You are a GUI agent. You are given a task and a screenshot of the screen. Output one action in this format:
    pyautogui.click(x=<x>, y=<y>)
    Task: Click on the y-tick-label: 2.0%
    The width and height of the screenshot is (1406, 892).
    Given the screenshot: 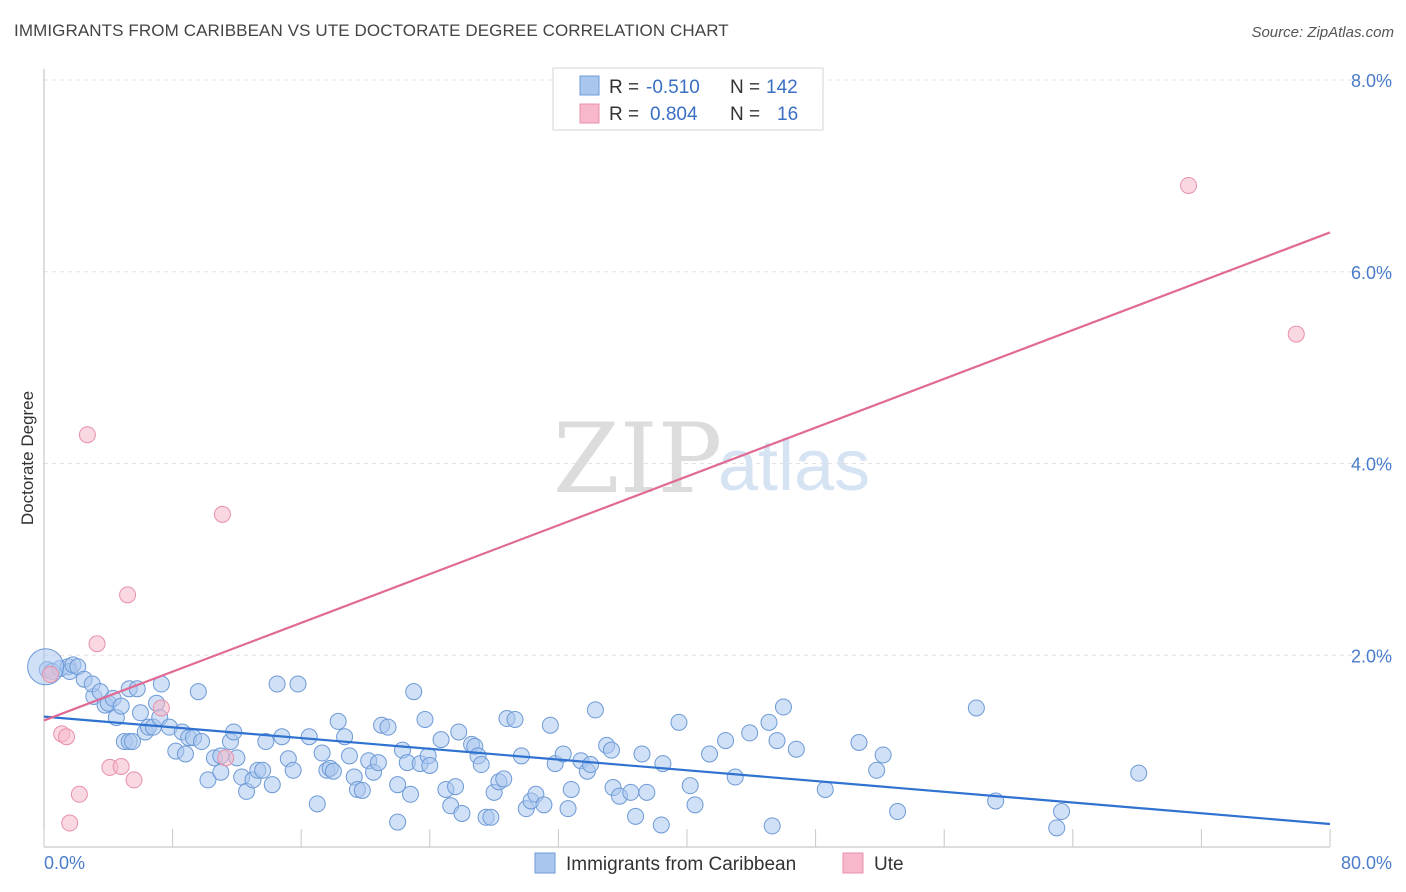 What is the action you would take?
    pyautogui.click(x=1371, y=656)
    